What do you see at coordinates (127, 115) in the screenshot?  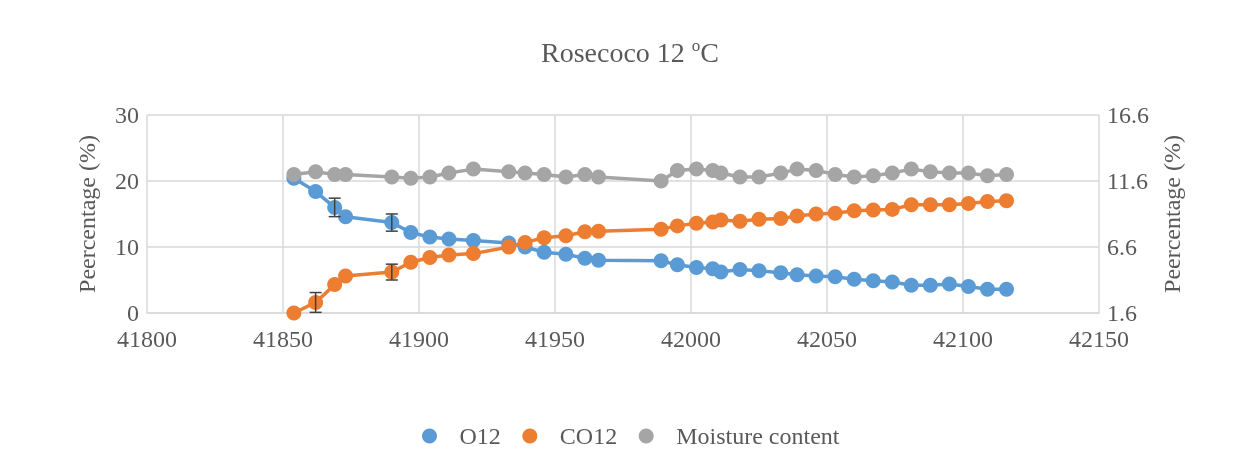 I see `y-tick-label: 30` at bounding box center [127, 115].